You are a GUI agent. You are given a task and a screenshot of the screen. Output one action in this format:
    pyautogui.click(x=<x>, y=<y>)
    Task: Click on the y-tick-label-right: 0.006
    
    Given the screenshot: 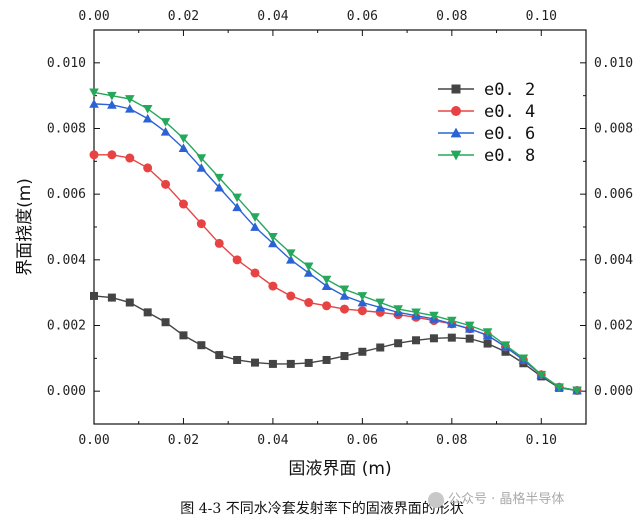 What is the action you would take?
    pyautogui.click(x=613, y=194)
    